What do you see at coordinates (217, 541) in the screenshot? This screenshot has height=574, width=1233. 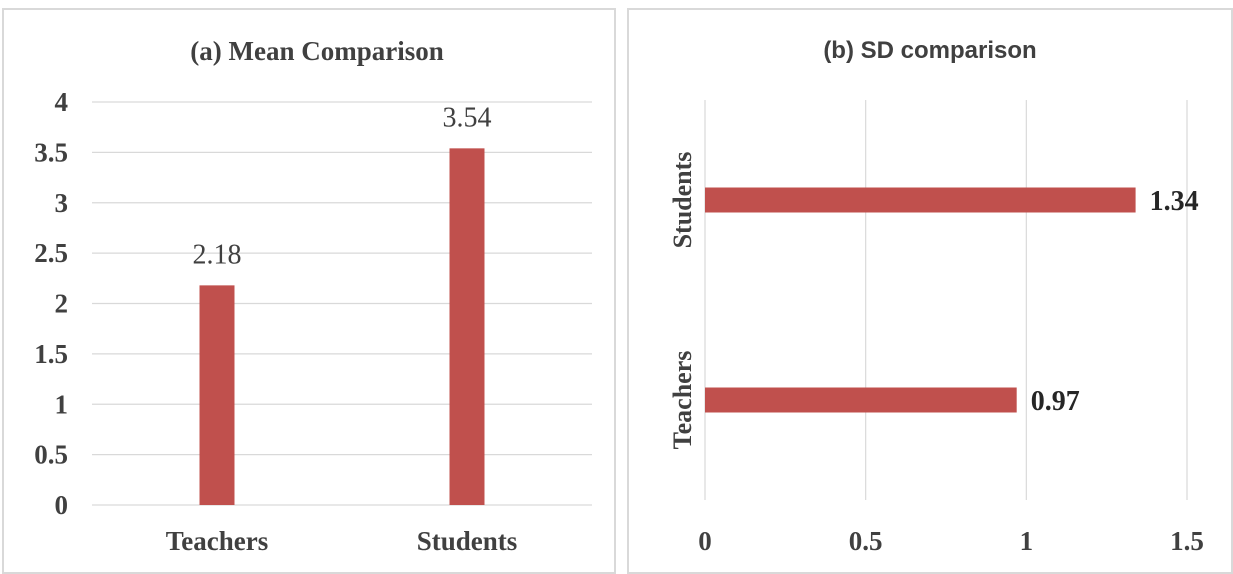 I see `x-tick-label: Teachers` at bounding box center [217, 541].